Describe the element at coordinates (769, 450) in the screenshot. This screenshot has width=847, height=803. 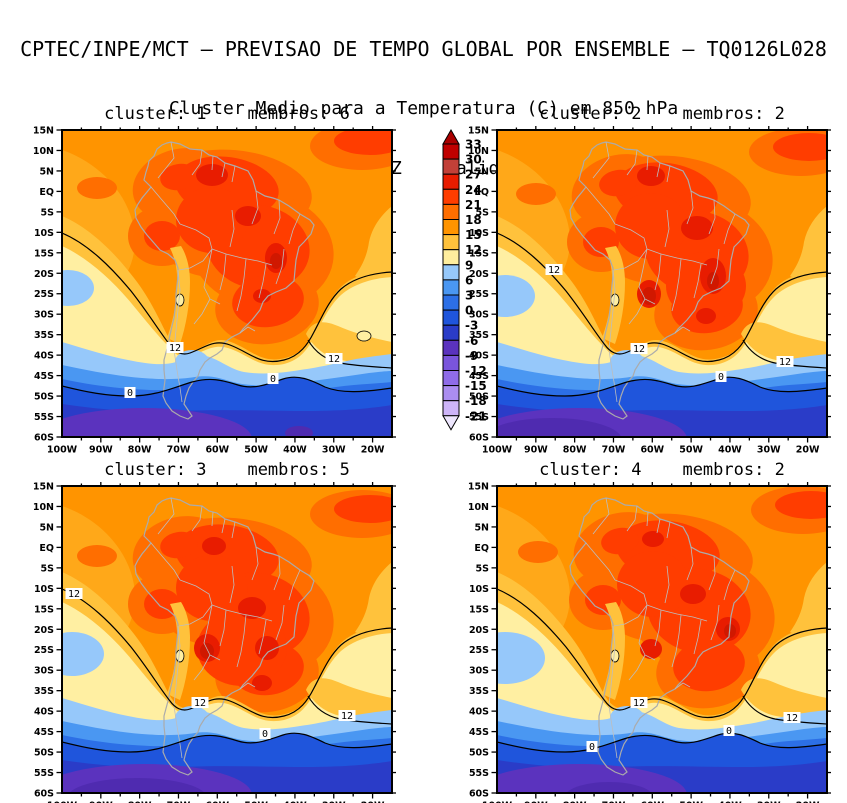
I see `x-tick-label: 30W` at that location.